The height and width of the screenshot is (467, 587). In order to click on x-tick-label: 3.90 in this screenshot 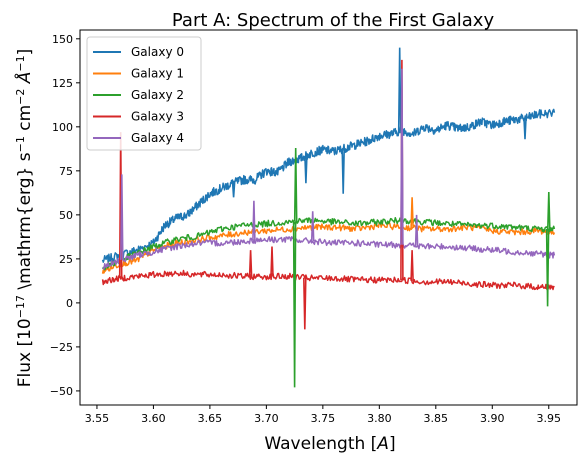, I will do `click(492, 418)`.